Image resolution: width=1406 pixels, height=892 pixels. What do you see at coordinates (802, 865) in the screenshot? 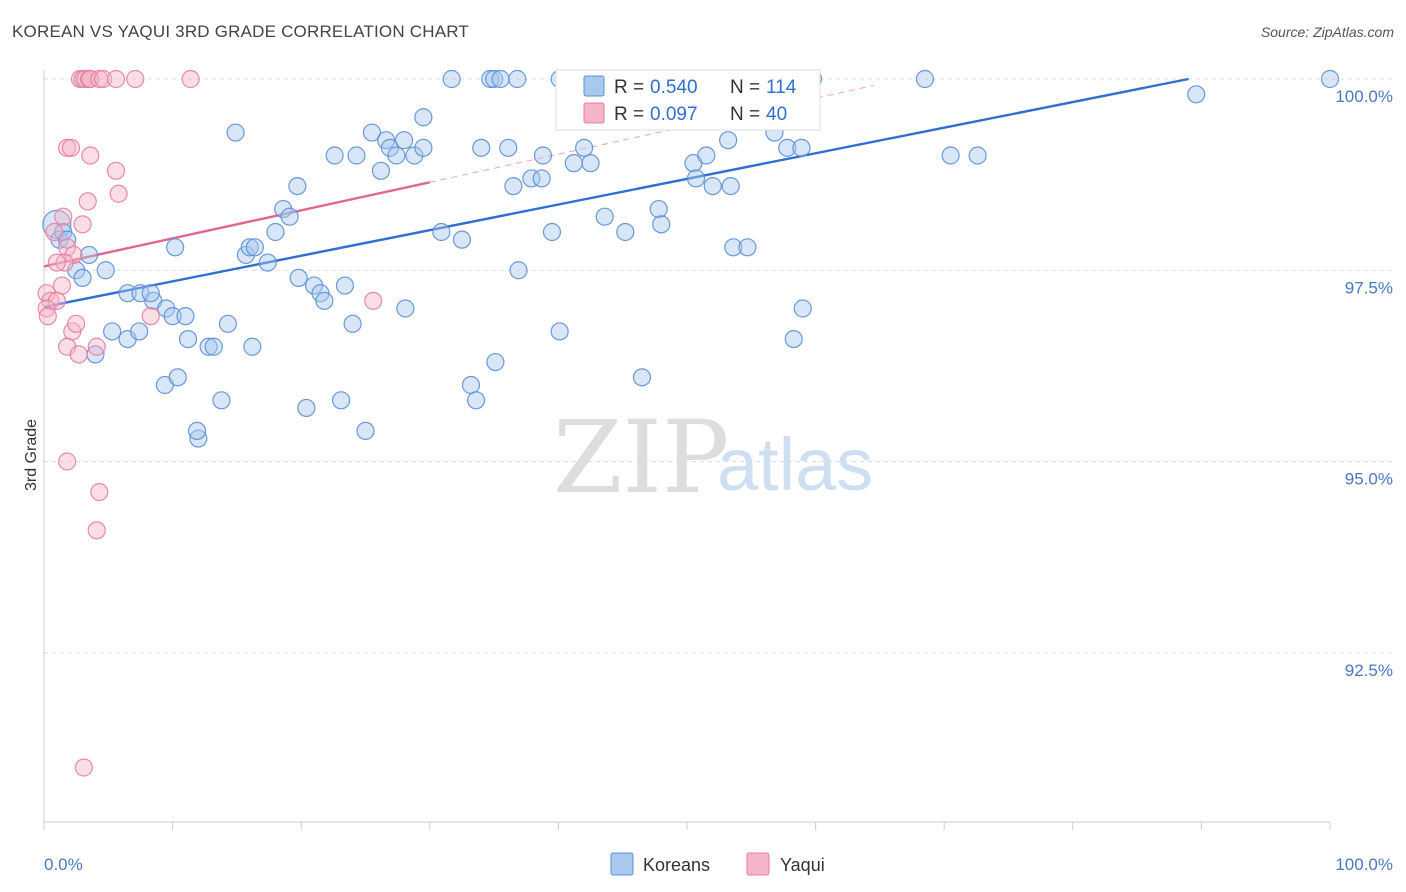
I see `legend-yaqui-label: Yaqui` at bounding box center [802, 865].